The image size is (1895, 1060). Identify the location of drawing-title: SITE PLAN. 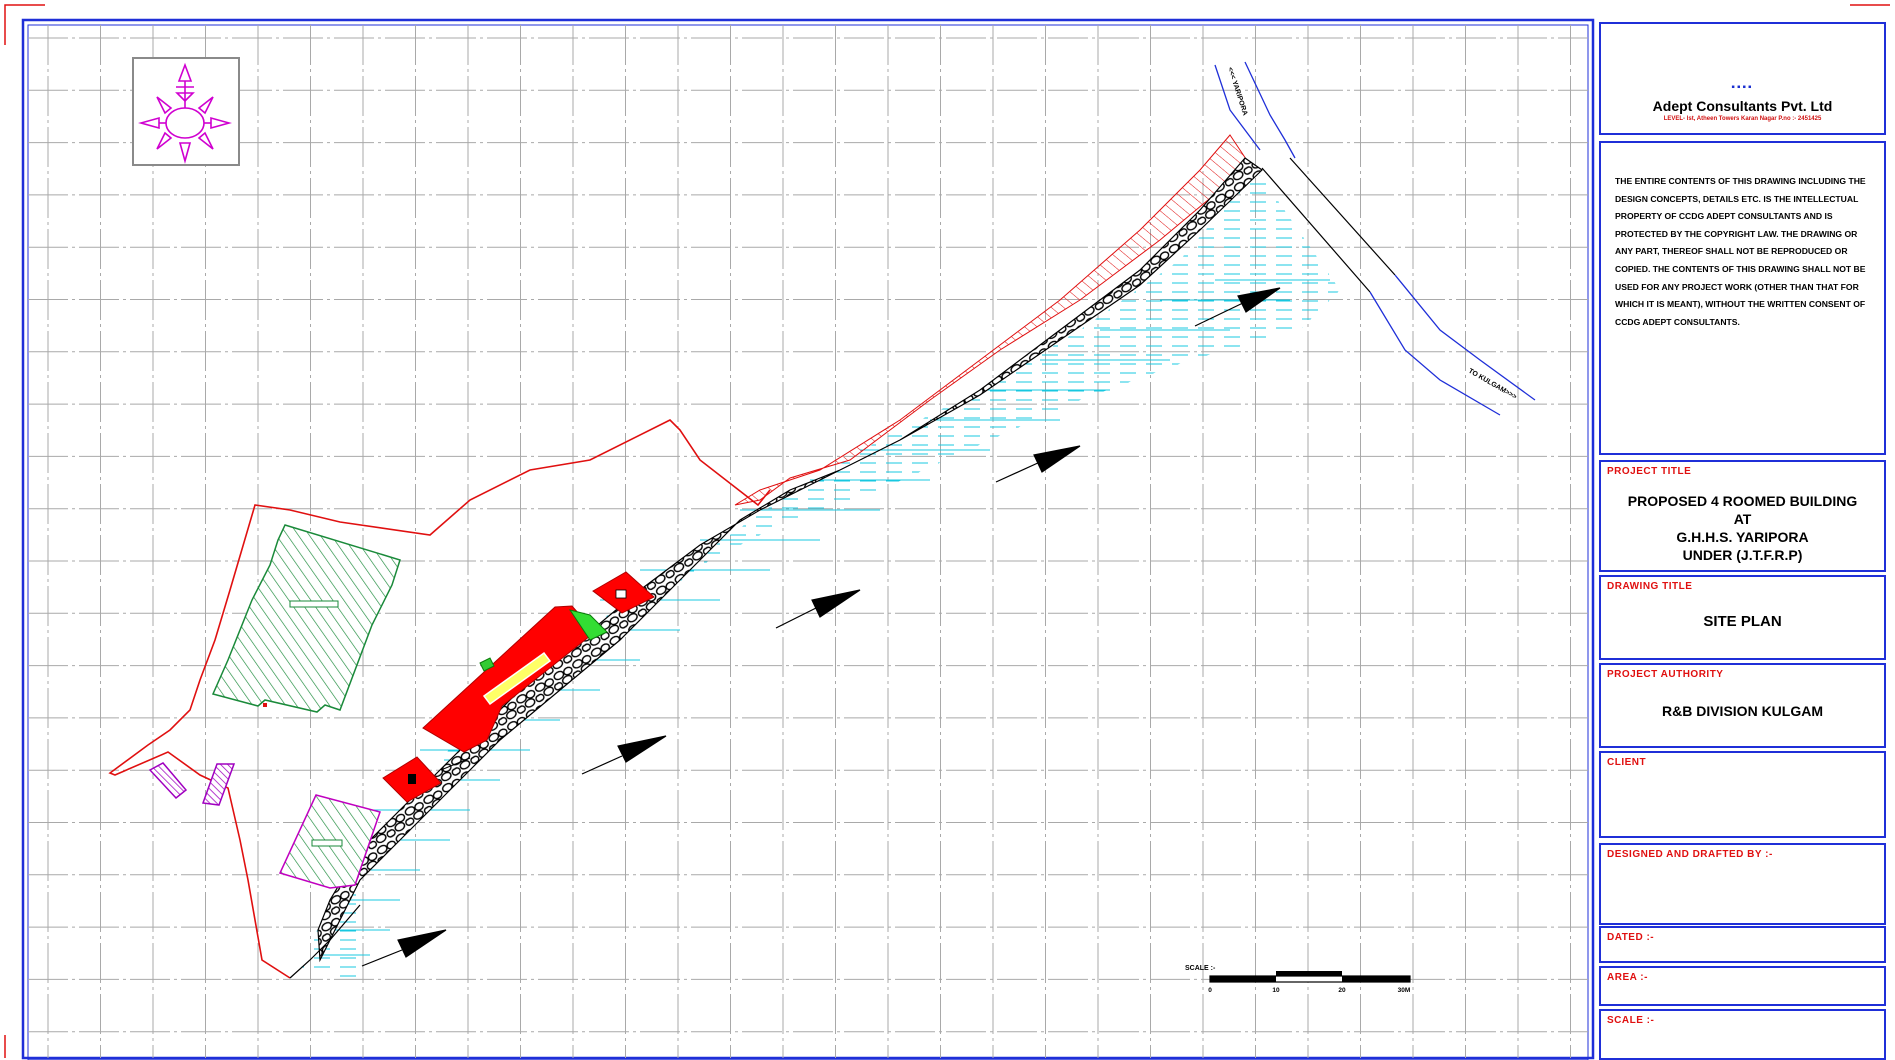
(1742, 621).